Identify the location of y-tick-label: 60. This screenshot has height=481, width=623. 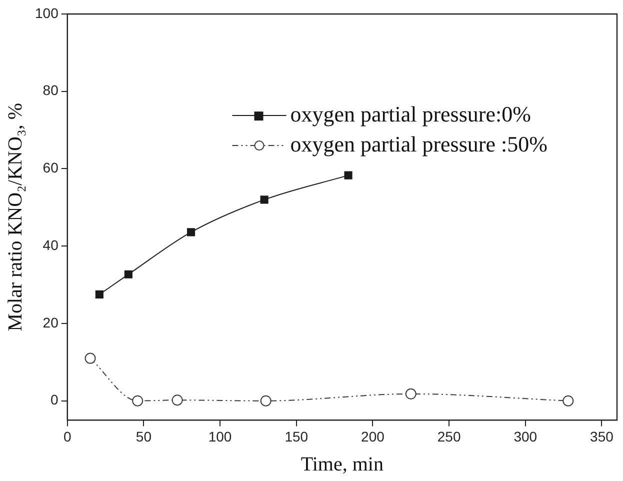
(50, 168).